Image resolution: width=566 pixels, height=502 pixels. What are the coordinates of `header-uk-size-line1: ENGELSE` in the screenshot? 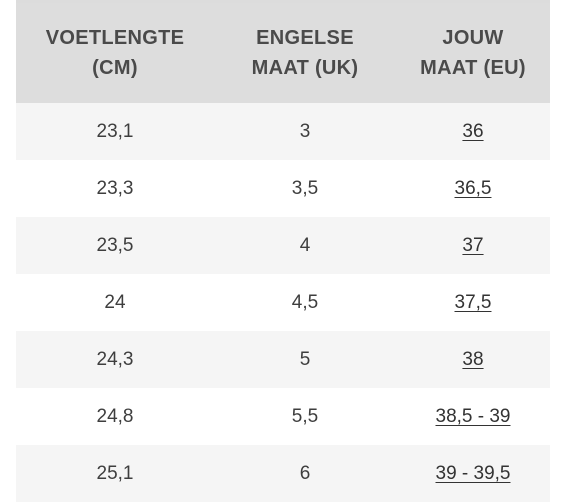 It's located at (305, 38).